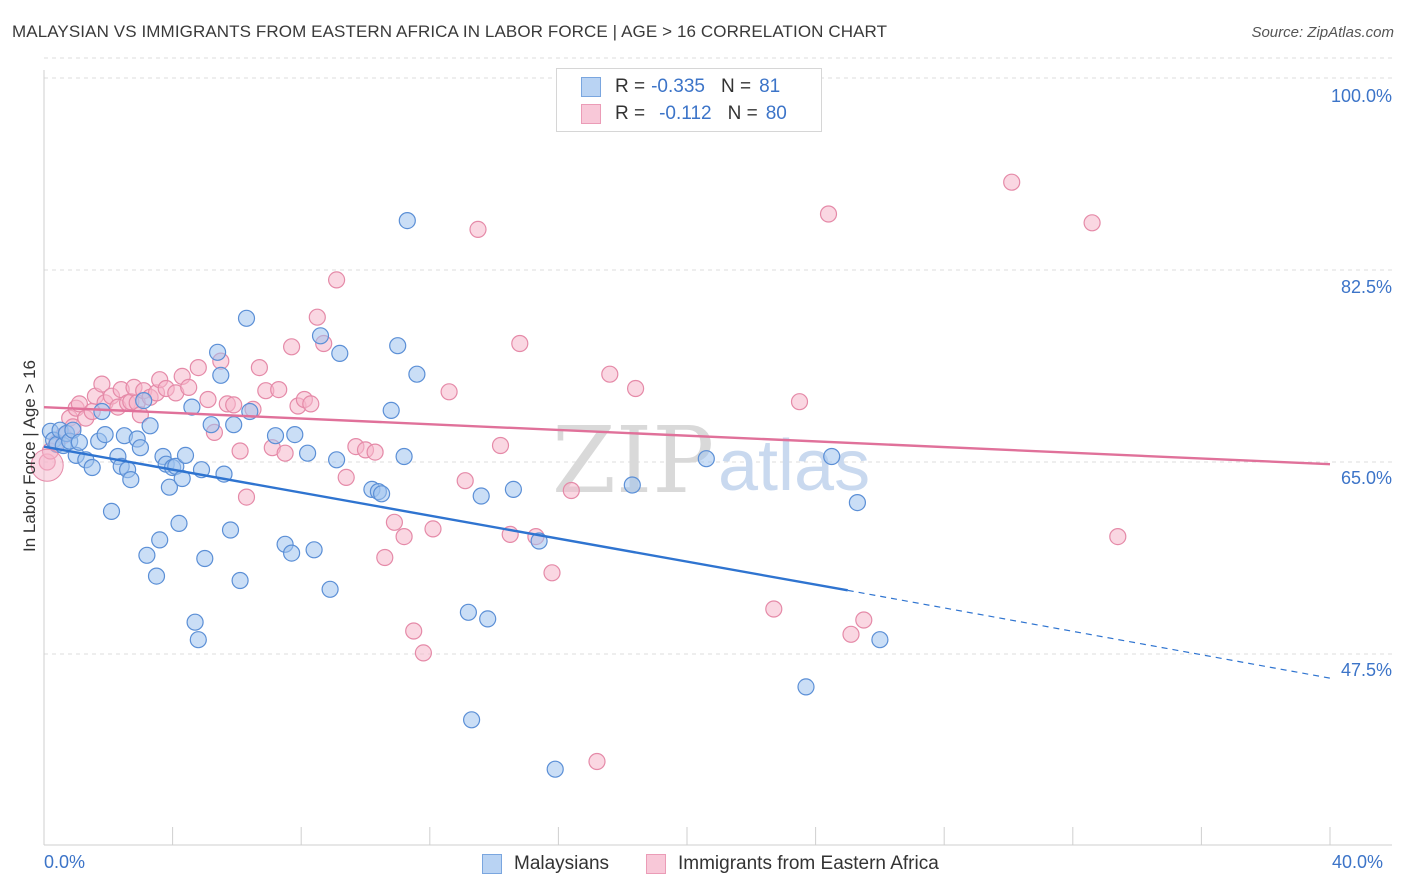  I want to click on watermark-zip: ZIP, so click(633, 460).